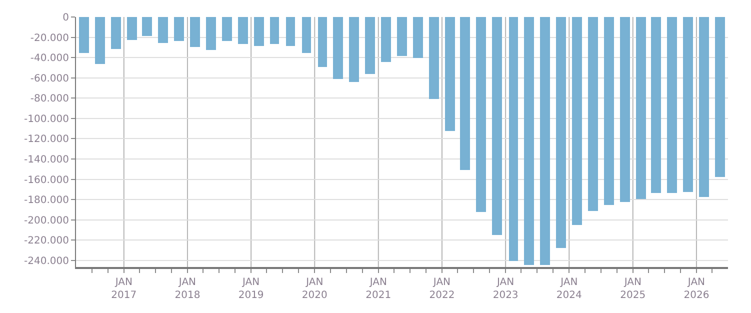  Describe the element at coordinates (251, 289) in the screenshot. I see `x-tick-label: JAN 2019` at that location.